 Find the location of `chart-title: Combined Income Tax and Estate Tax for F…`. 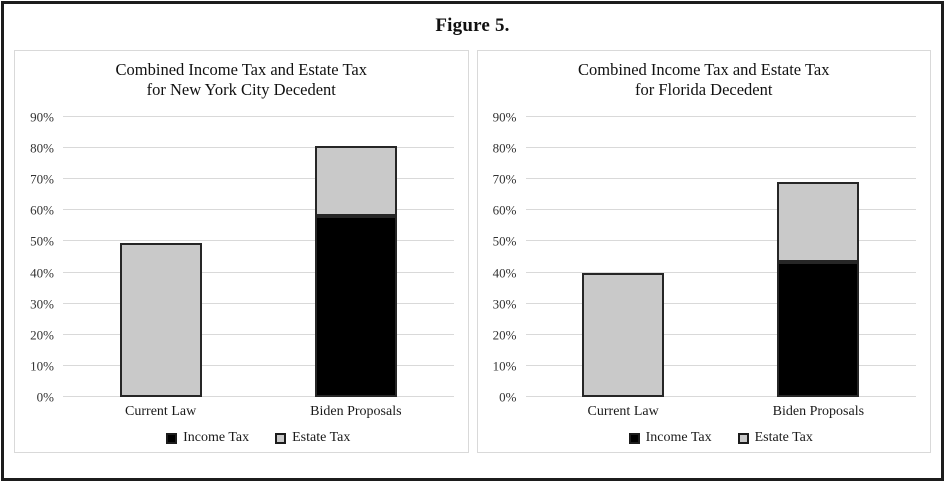

chart-title: Combined Income Tax and Estate Tax for F… is located at coordinates (704, 80).